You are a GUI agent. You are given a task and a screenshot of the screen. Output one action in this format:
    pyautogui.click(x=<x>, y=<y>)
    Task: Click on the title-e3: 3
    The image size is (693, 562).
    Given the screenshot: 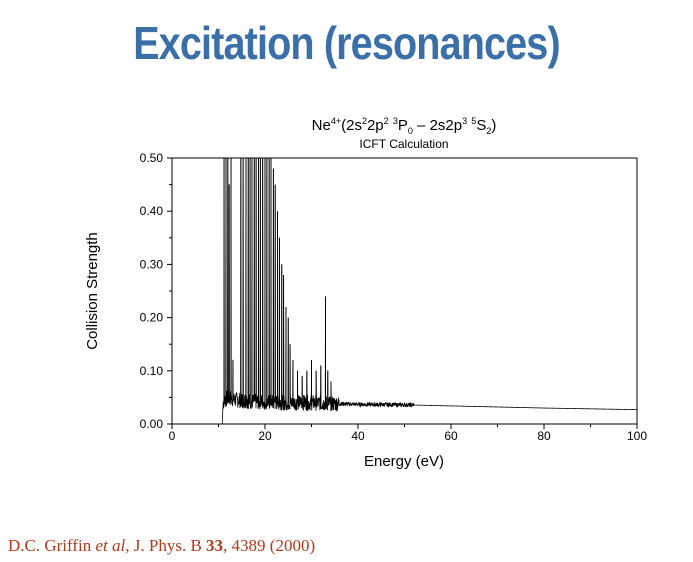 What is the action you would take?
    pyautogui.click(x=464, y=121)
    